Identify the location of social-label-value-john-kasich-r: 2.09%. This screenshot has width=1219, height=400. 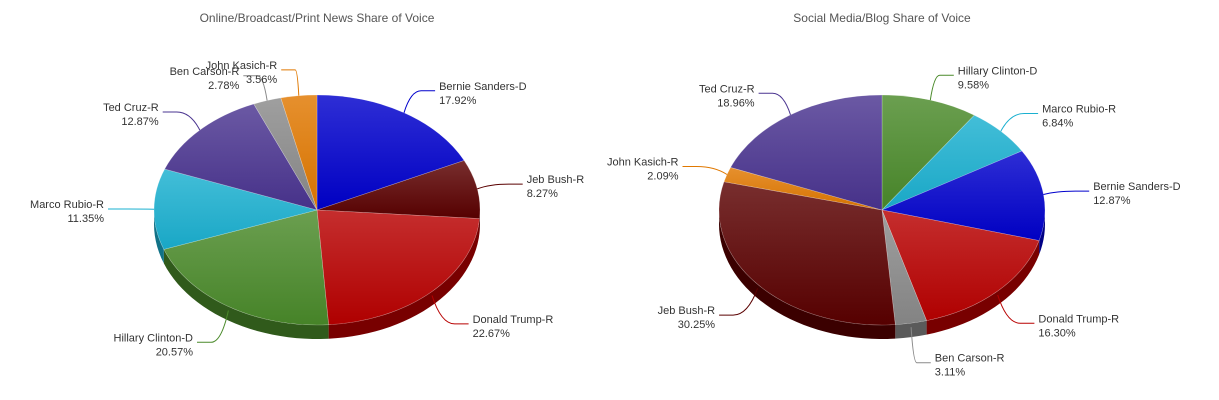
(662, 177).